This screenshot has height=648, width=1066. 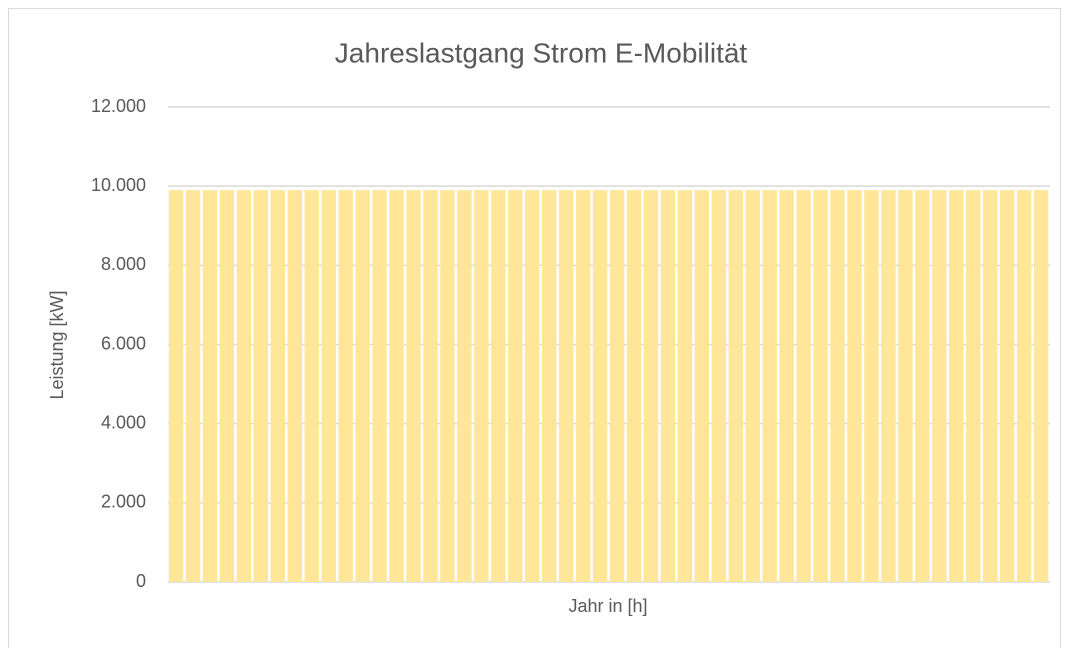 I want to click on y-tick-label: 0, so click(x=141, y=581).